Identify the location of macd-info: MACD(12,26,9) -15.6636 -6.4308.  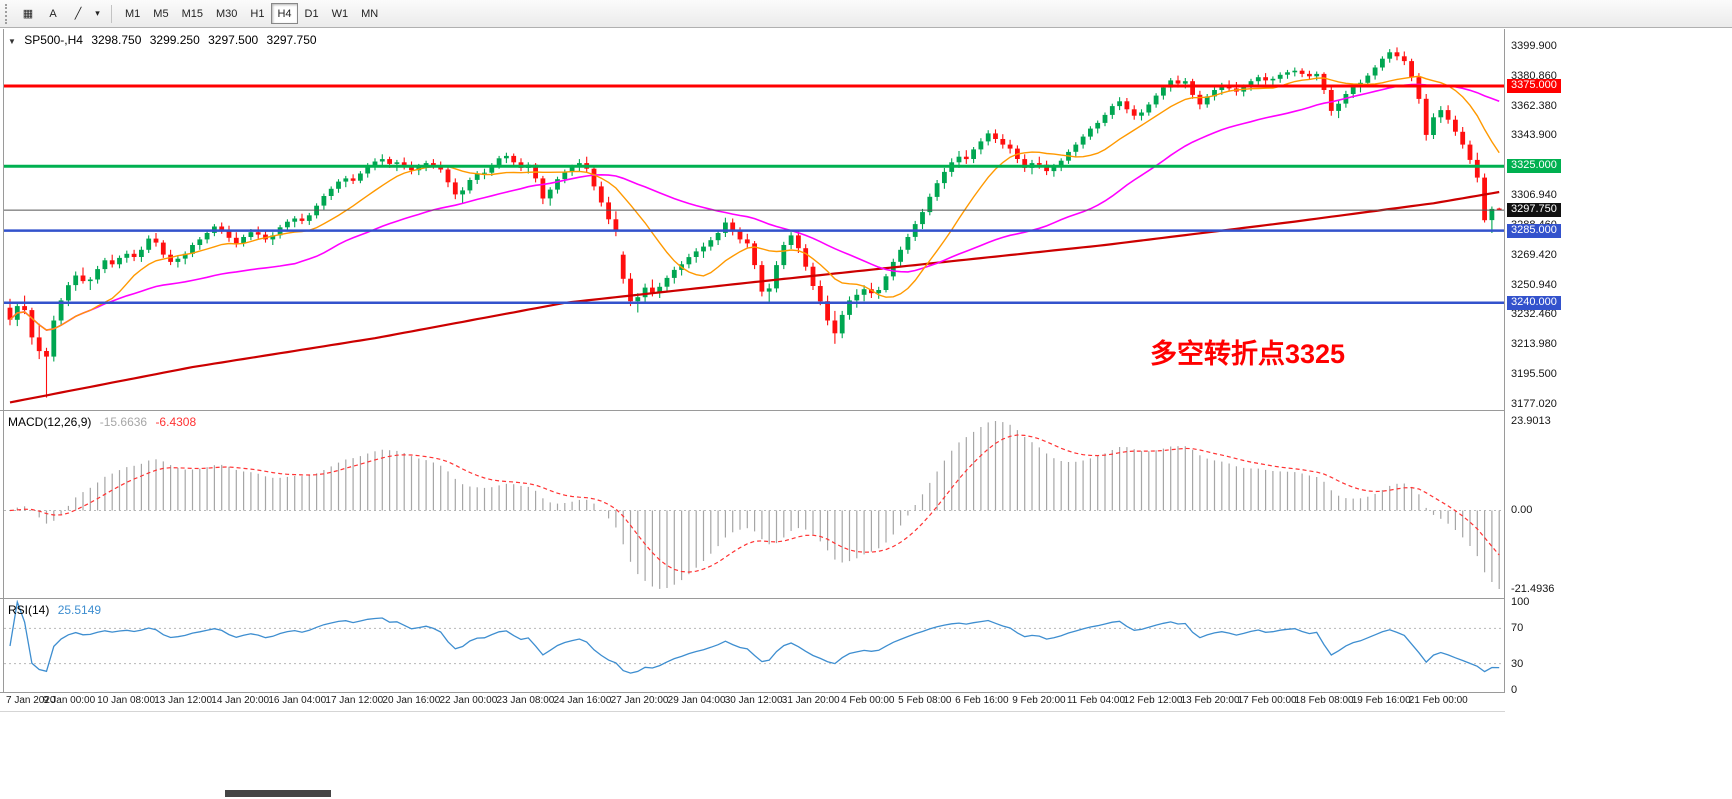
(104, 422).